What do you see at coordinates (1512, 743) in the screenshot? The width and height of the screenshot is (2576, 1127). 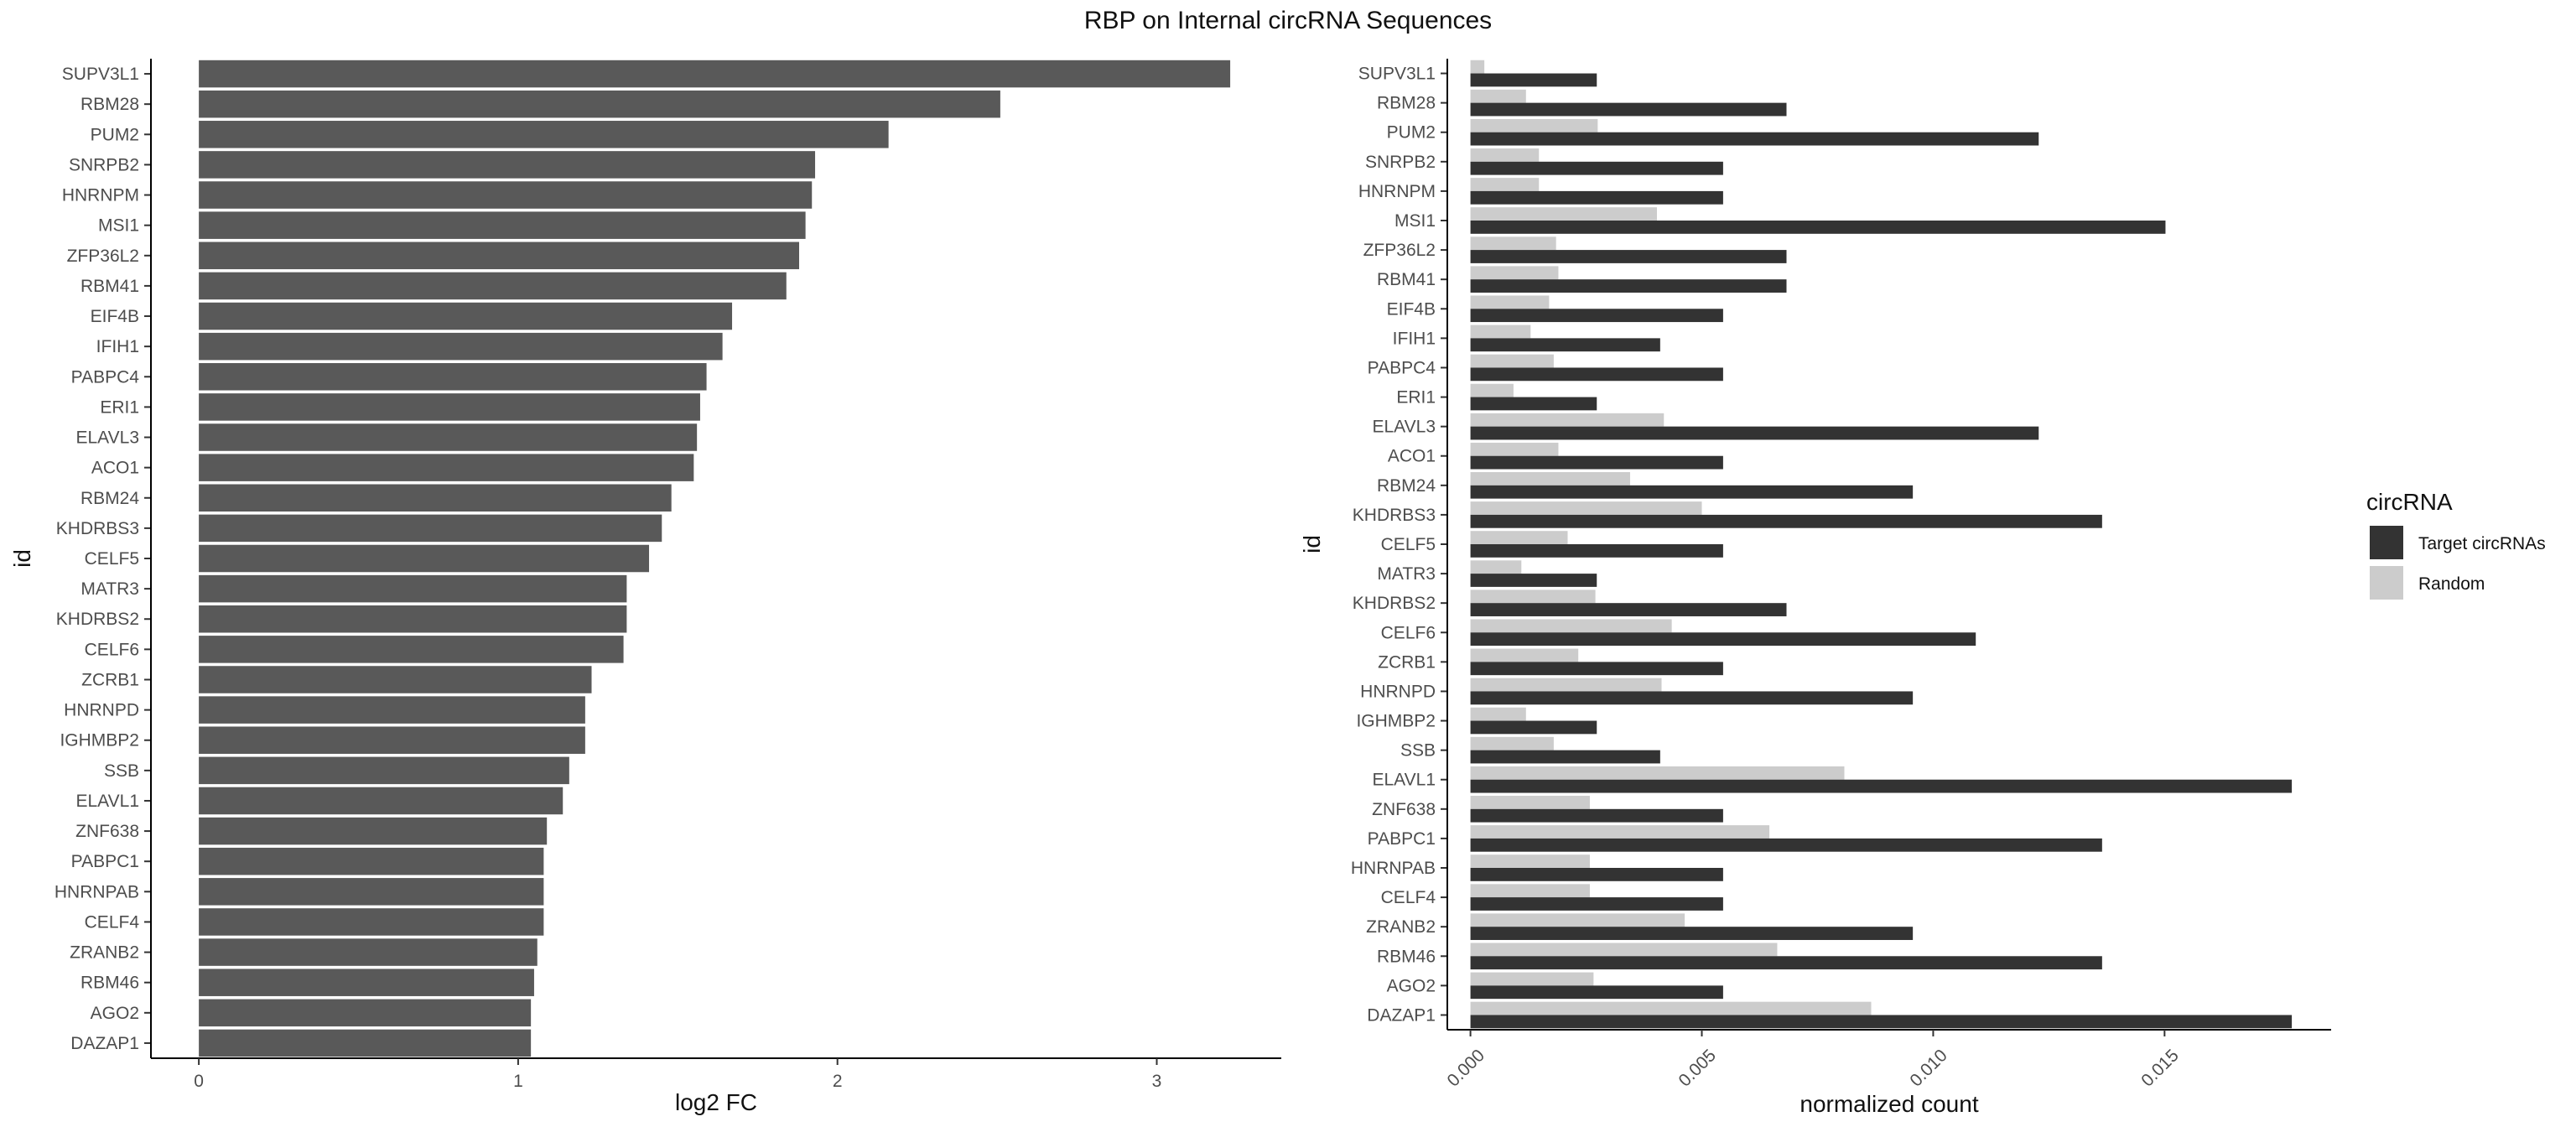 I see `bar-random-ssb` at bounding box center [1512, 743].